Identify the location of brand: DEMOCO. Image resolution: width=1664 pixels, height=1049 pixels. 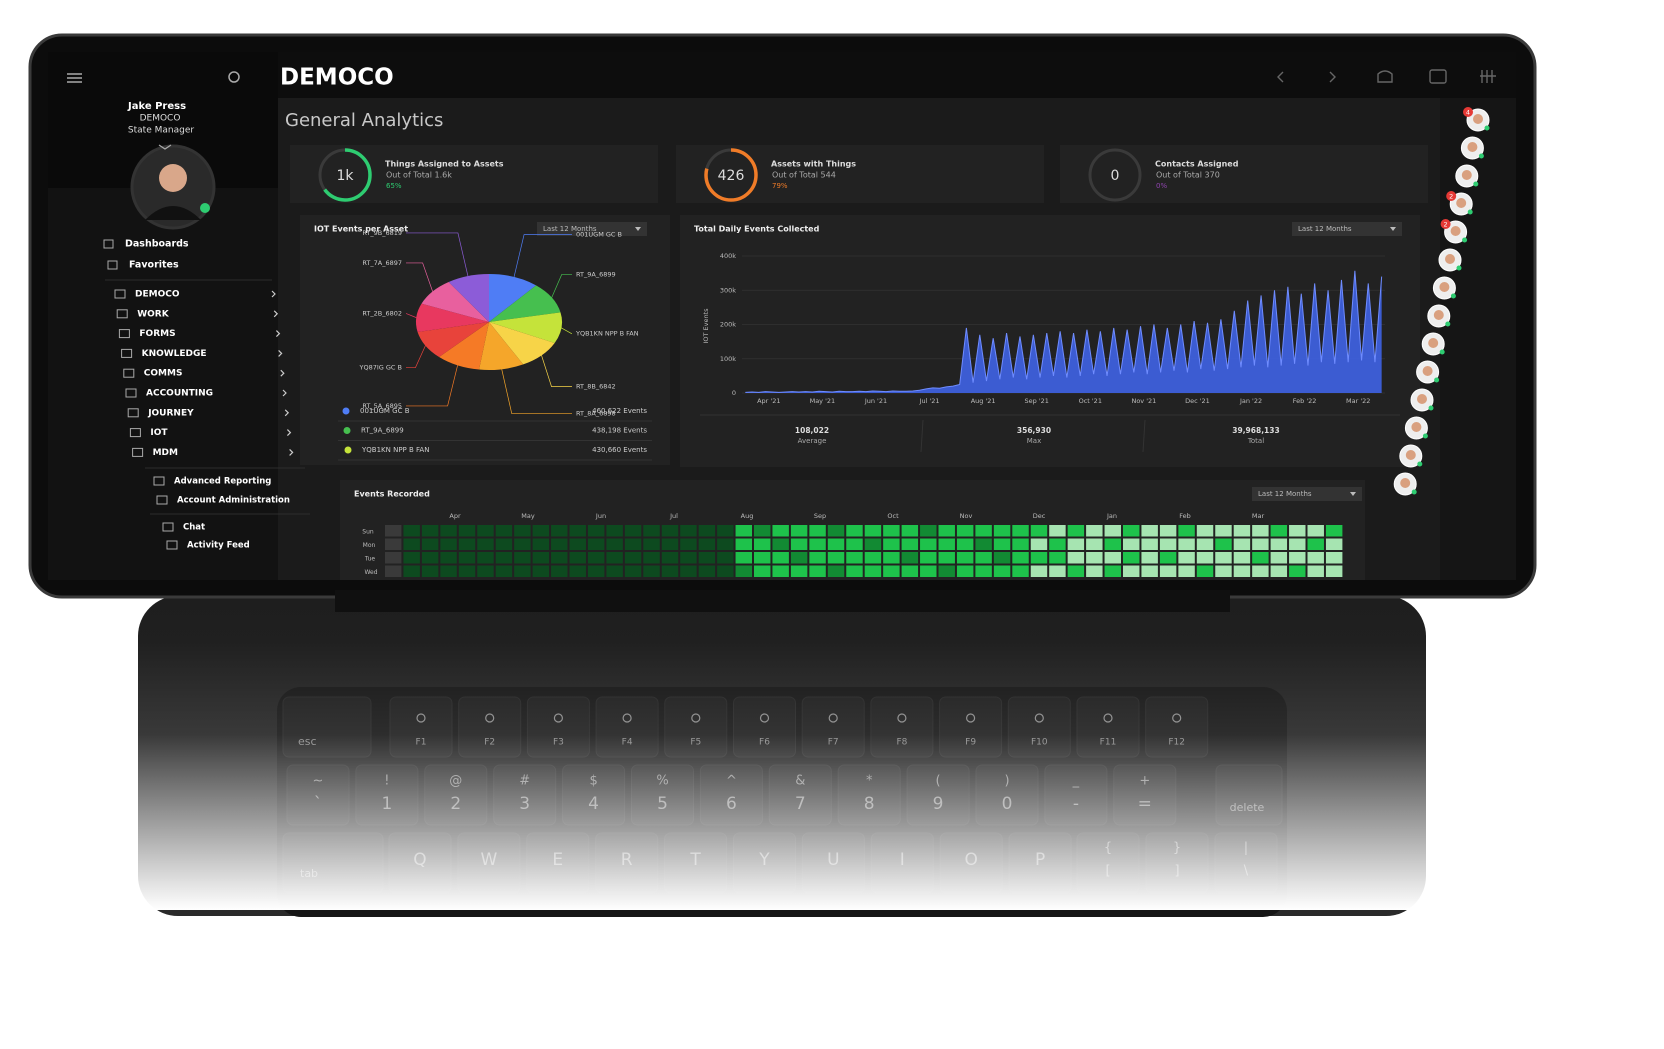
(337, 78).